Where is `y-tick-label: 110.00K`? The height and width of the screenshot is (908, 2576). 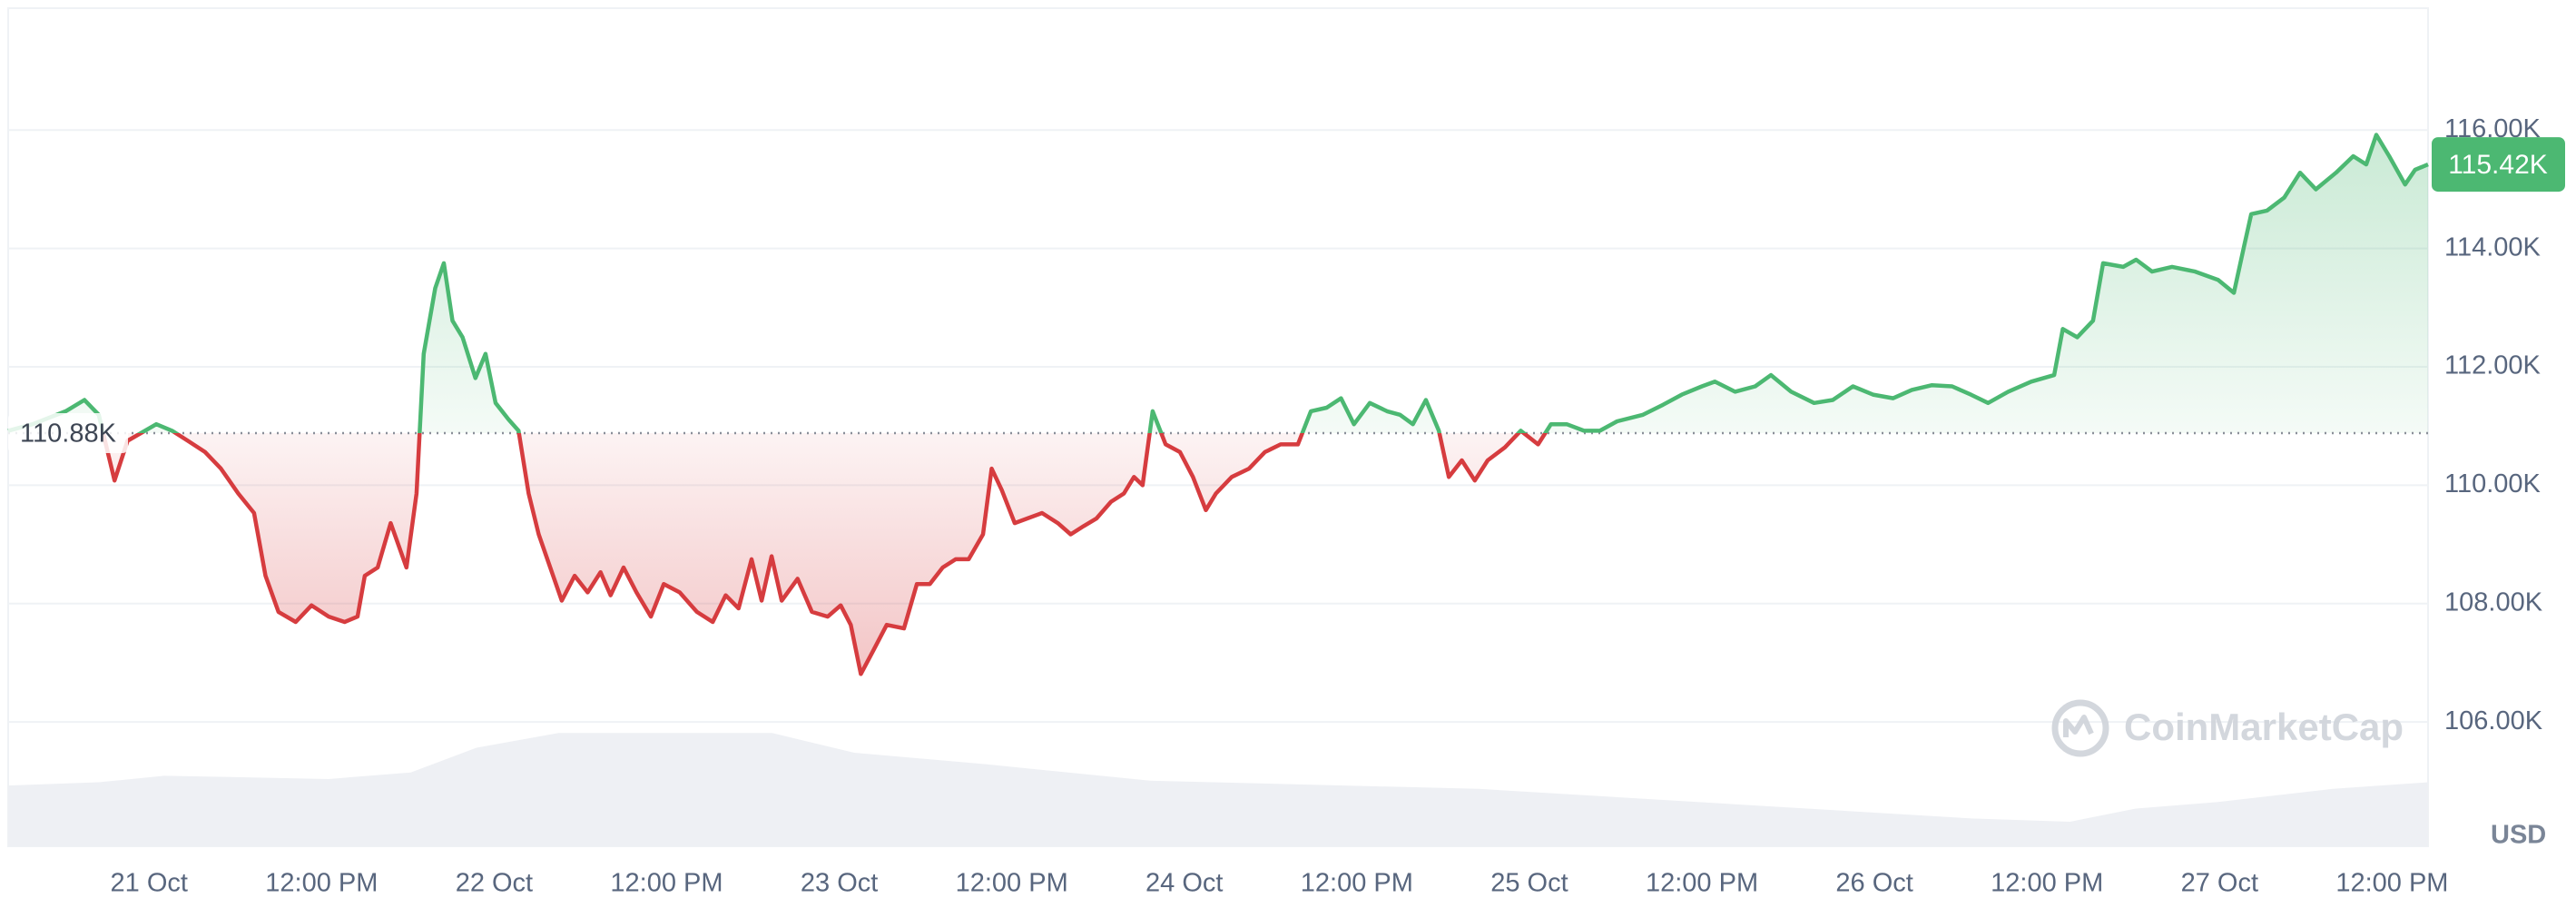
y-tick-label: 110.00K is located at coordinates (2493, 483).